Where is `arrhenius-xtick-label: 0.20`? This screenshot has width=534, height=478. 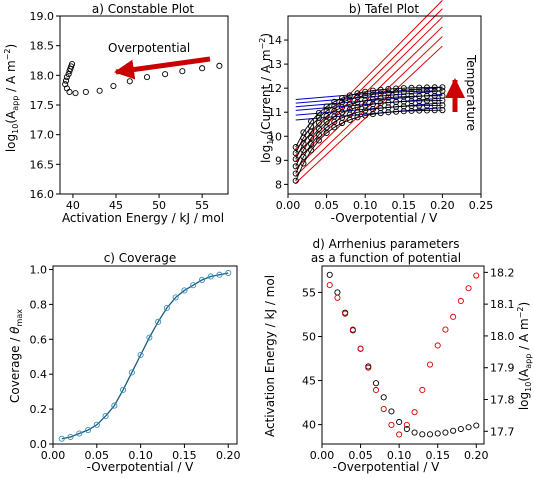 arrhenius-xtick-label: 0.20 is located at coordinates (476, 455).